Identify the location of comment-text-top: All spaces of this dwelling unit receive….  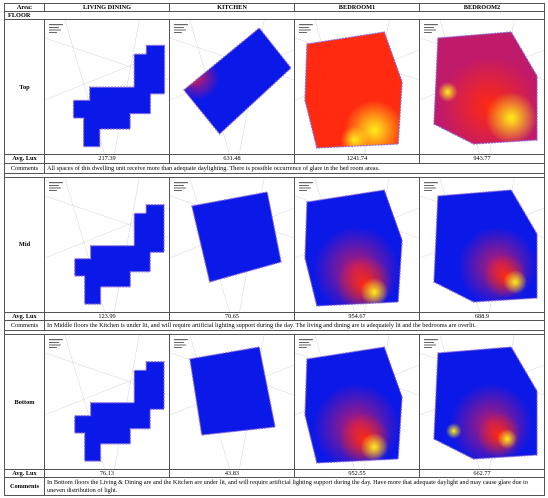
(294, 168).